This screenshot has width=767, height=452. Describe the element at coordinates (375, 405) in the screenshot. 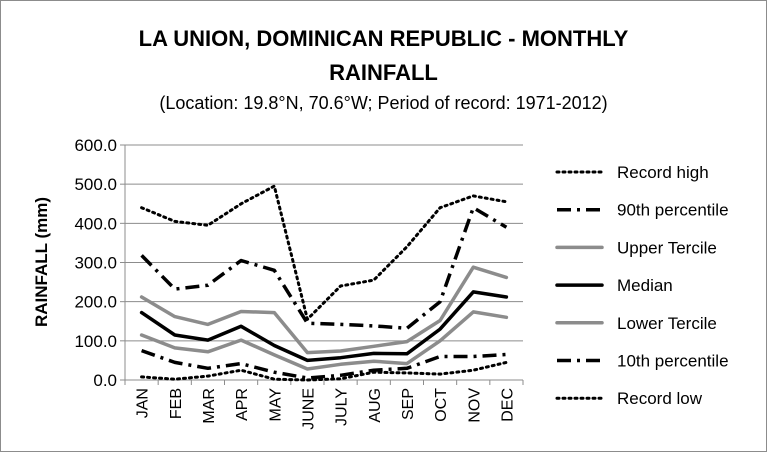

I see `x-tick-label: AUG` at that location.